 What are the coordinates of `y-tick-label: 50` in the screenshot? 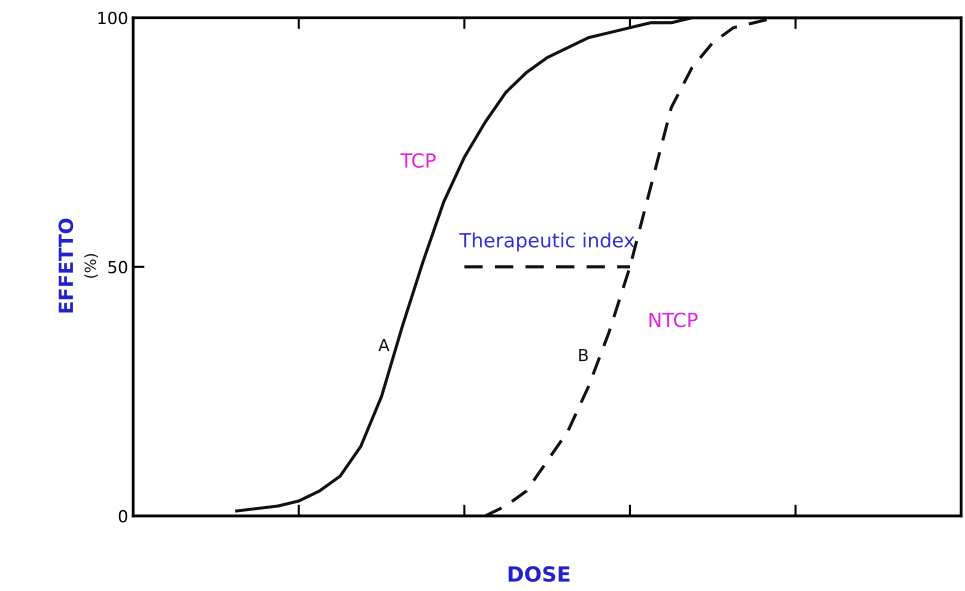 It's located at (118, 267).